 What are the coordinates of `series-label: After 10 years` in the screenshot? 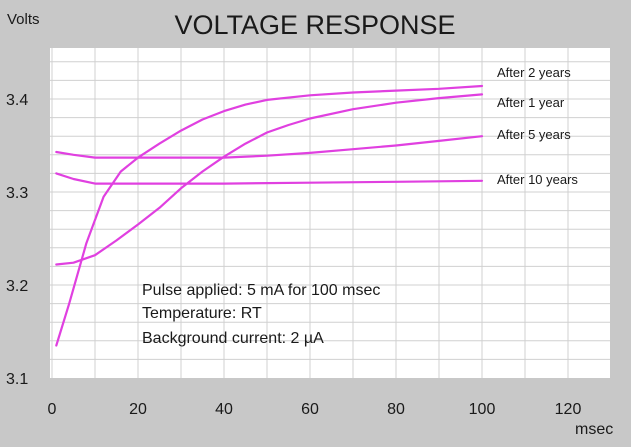 It's located at (537, 179).